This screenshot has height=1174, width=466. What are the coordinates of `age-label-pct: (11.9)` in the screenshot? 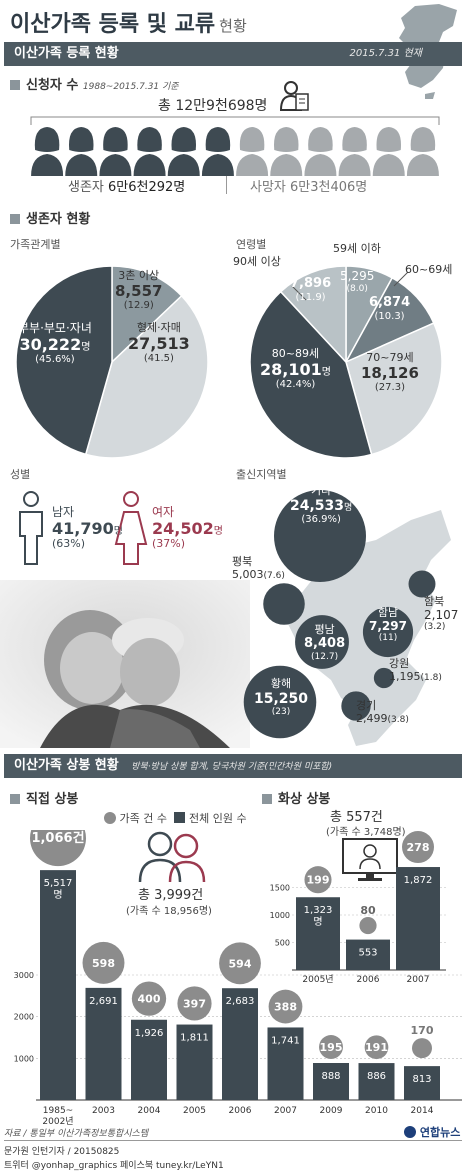 It's located at (310, 297).